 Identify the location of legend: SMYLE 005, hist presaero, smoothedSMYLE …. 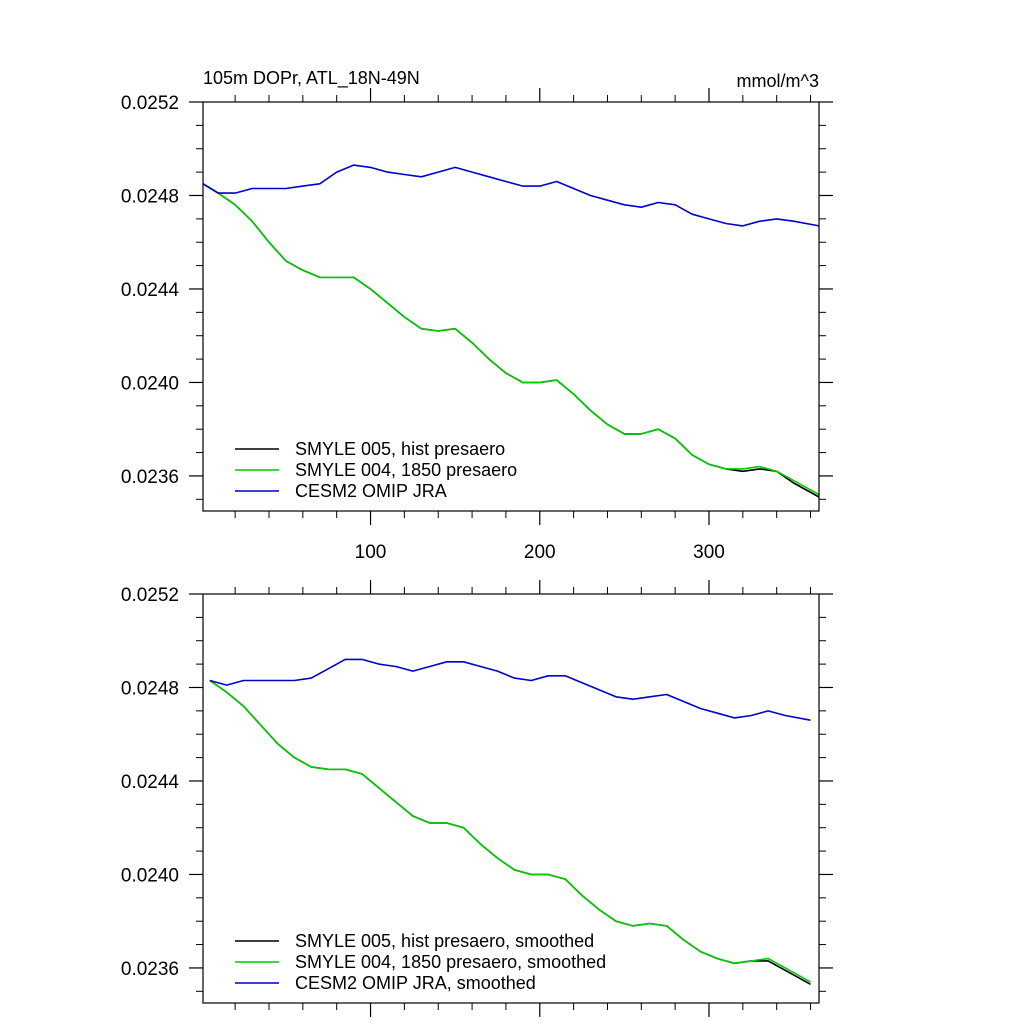
(420, 962).